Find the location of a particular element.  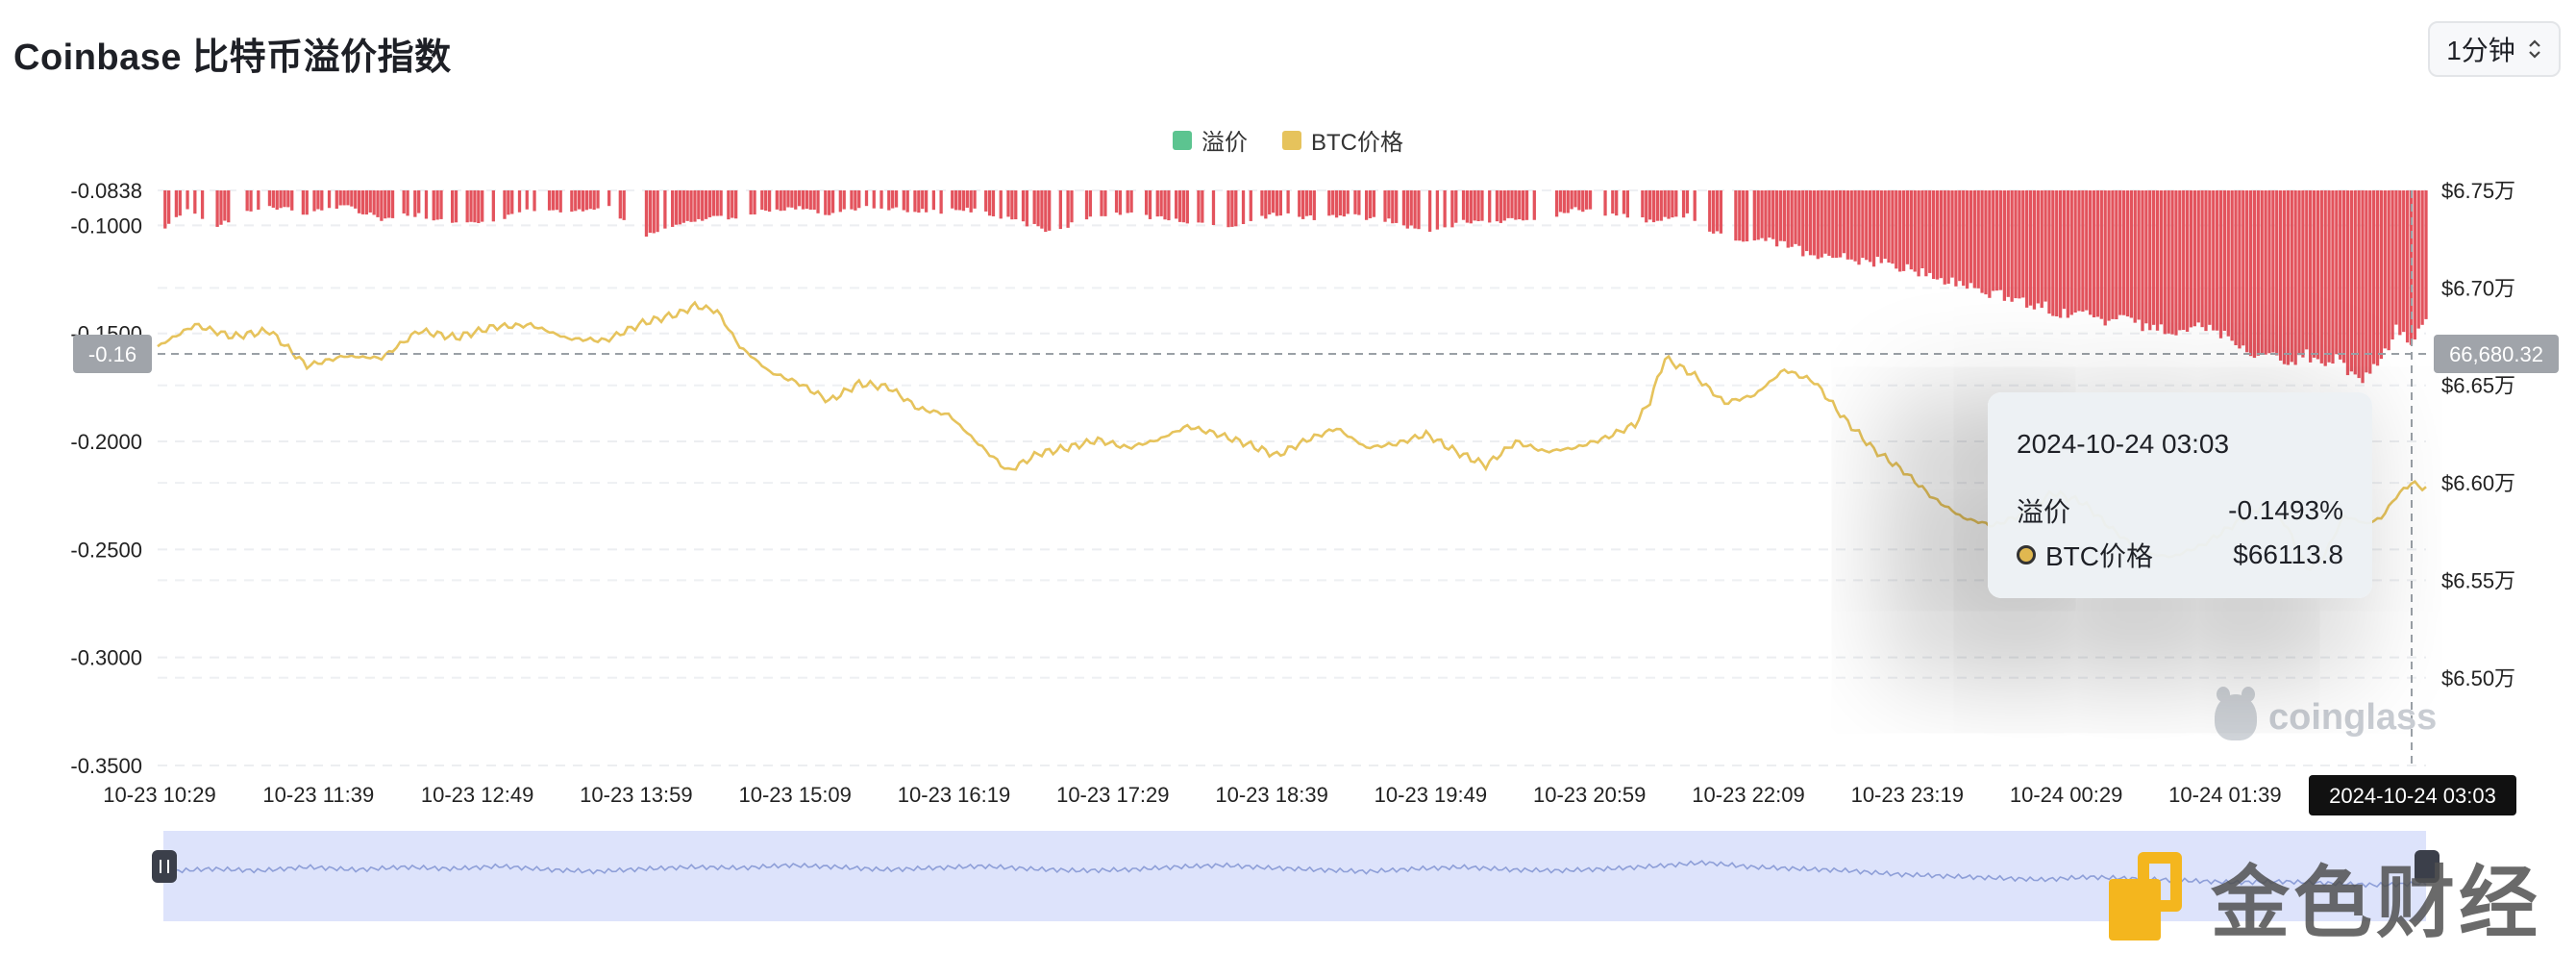

crosshair-right-badge is located at coordinates (2496, 354).